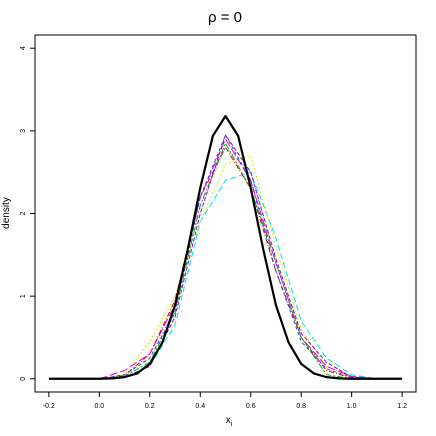  I want to click on y-tick-label: 3, so click(23, 131).